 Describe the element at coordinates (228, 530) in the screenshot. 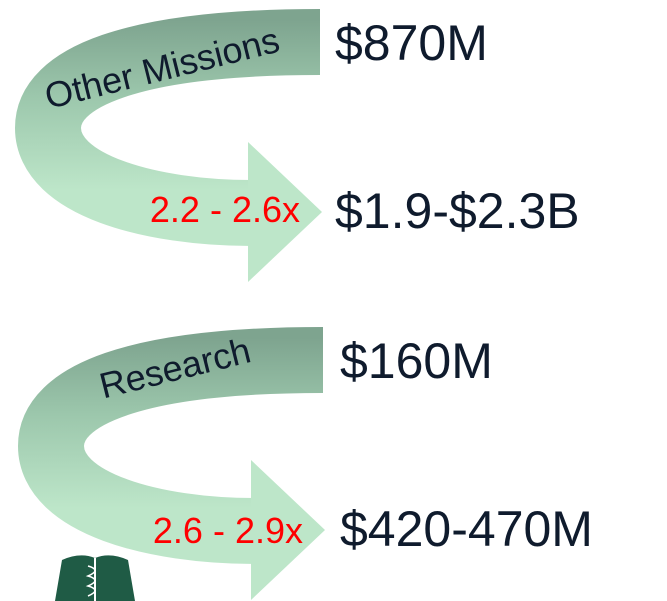

I see `multiplier: 2.6 - 2.9x` at that location.